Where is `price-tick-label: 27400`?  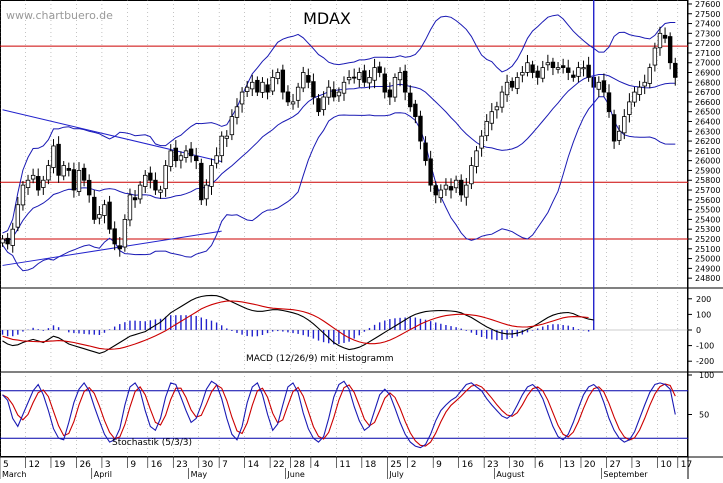
price-tick-label: 27400 is located at coordinates (707, 24).